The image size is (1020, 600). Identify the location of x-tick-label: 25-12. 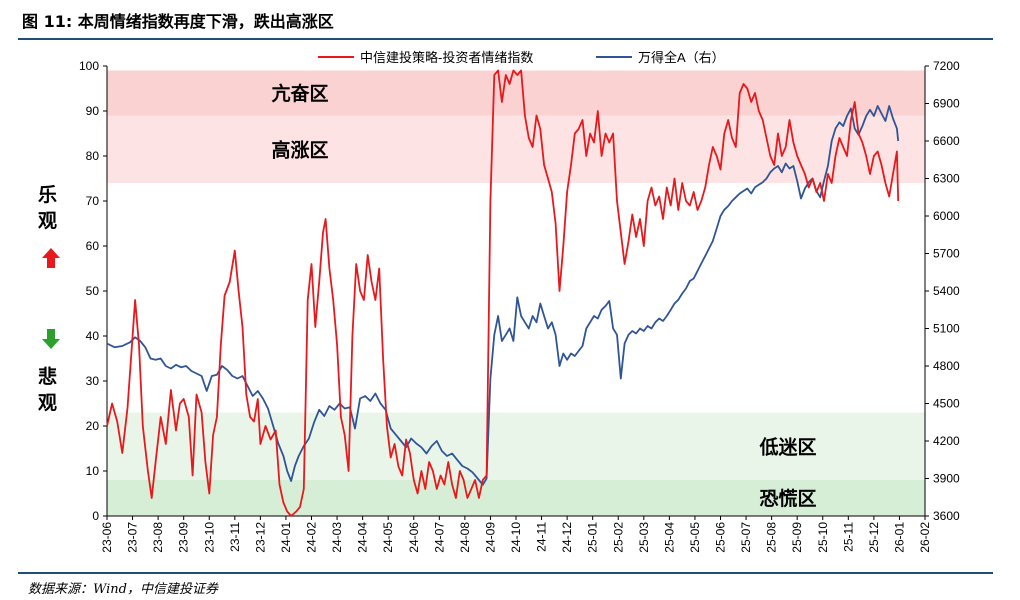
(874, 537).